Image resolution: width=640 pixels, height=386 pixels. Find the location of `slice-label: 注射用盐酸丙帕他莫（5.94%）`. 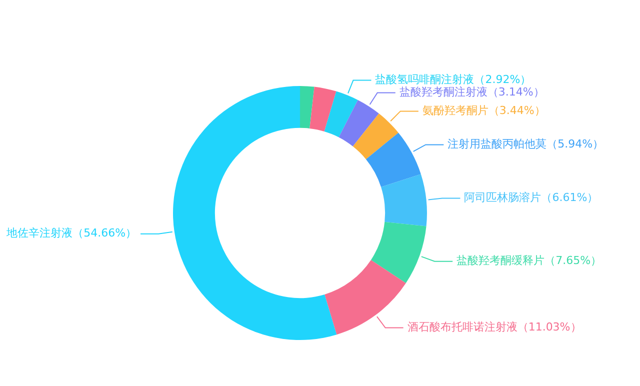

slice-label: 注射用盐酸丙帕他莫（5.94%） is located at coordinates (526, 144).